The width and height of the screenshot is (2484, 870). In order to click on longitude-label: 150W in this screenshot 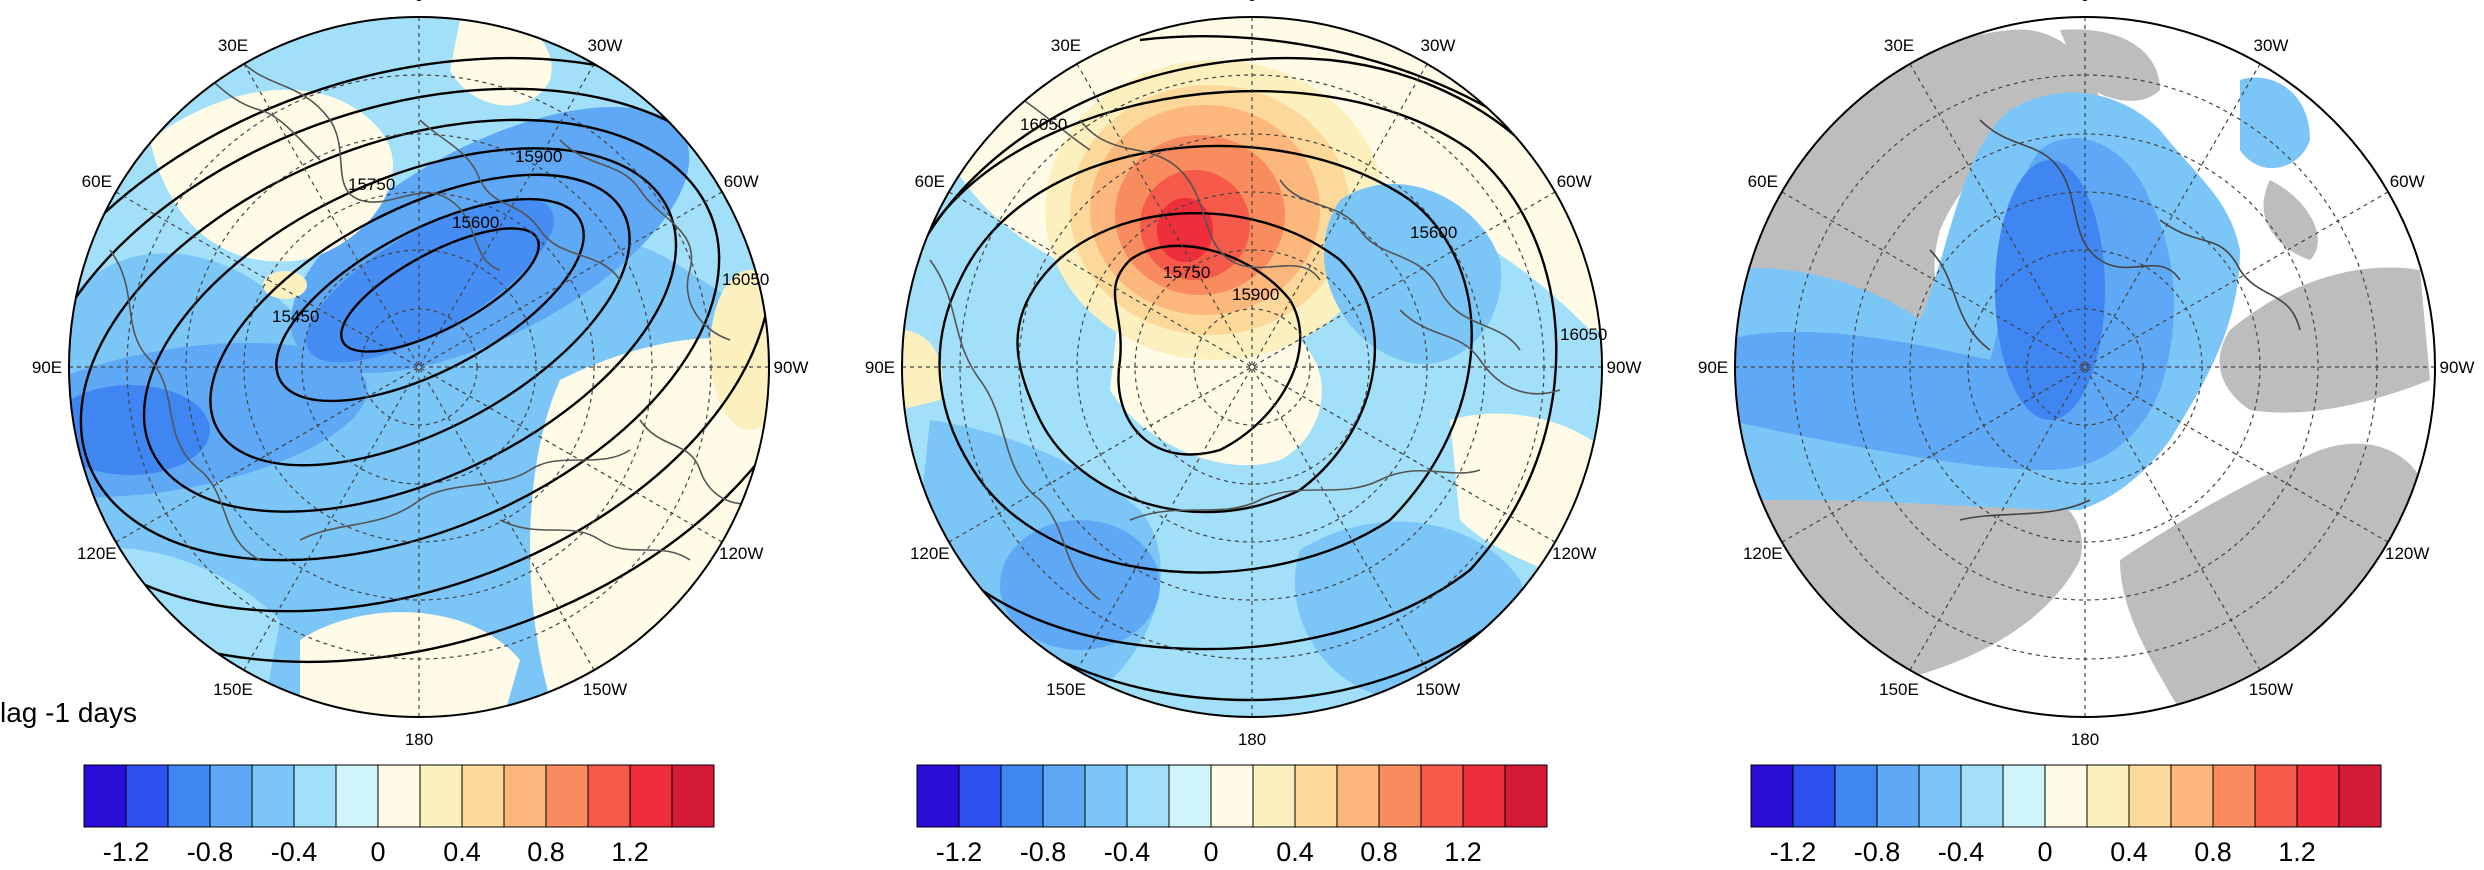, I will do `click(605, 689)`.